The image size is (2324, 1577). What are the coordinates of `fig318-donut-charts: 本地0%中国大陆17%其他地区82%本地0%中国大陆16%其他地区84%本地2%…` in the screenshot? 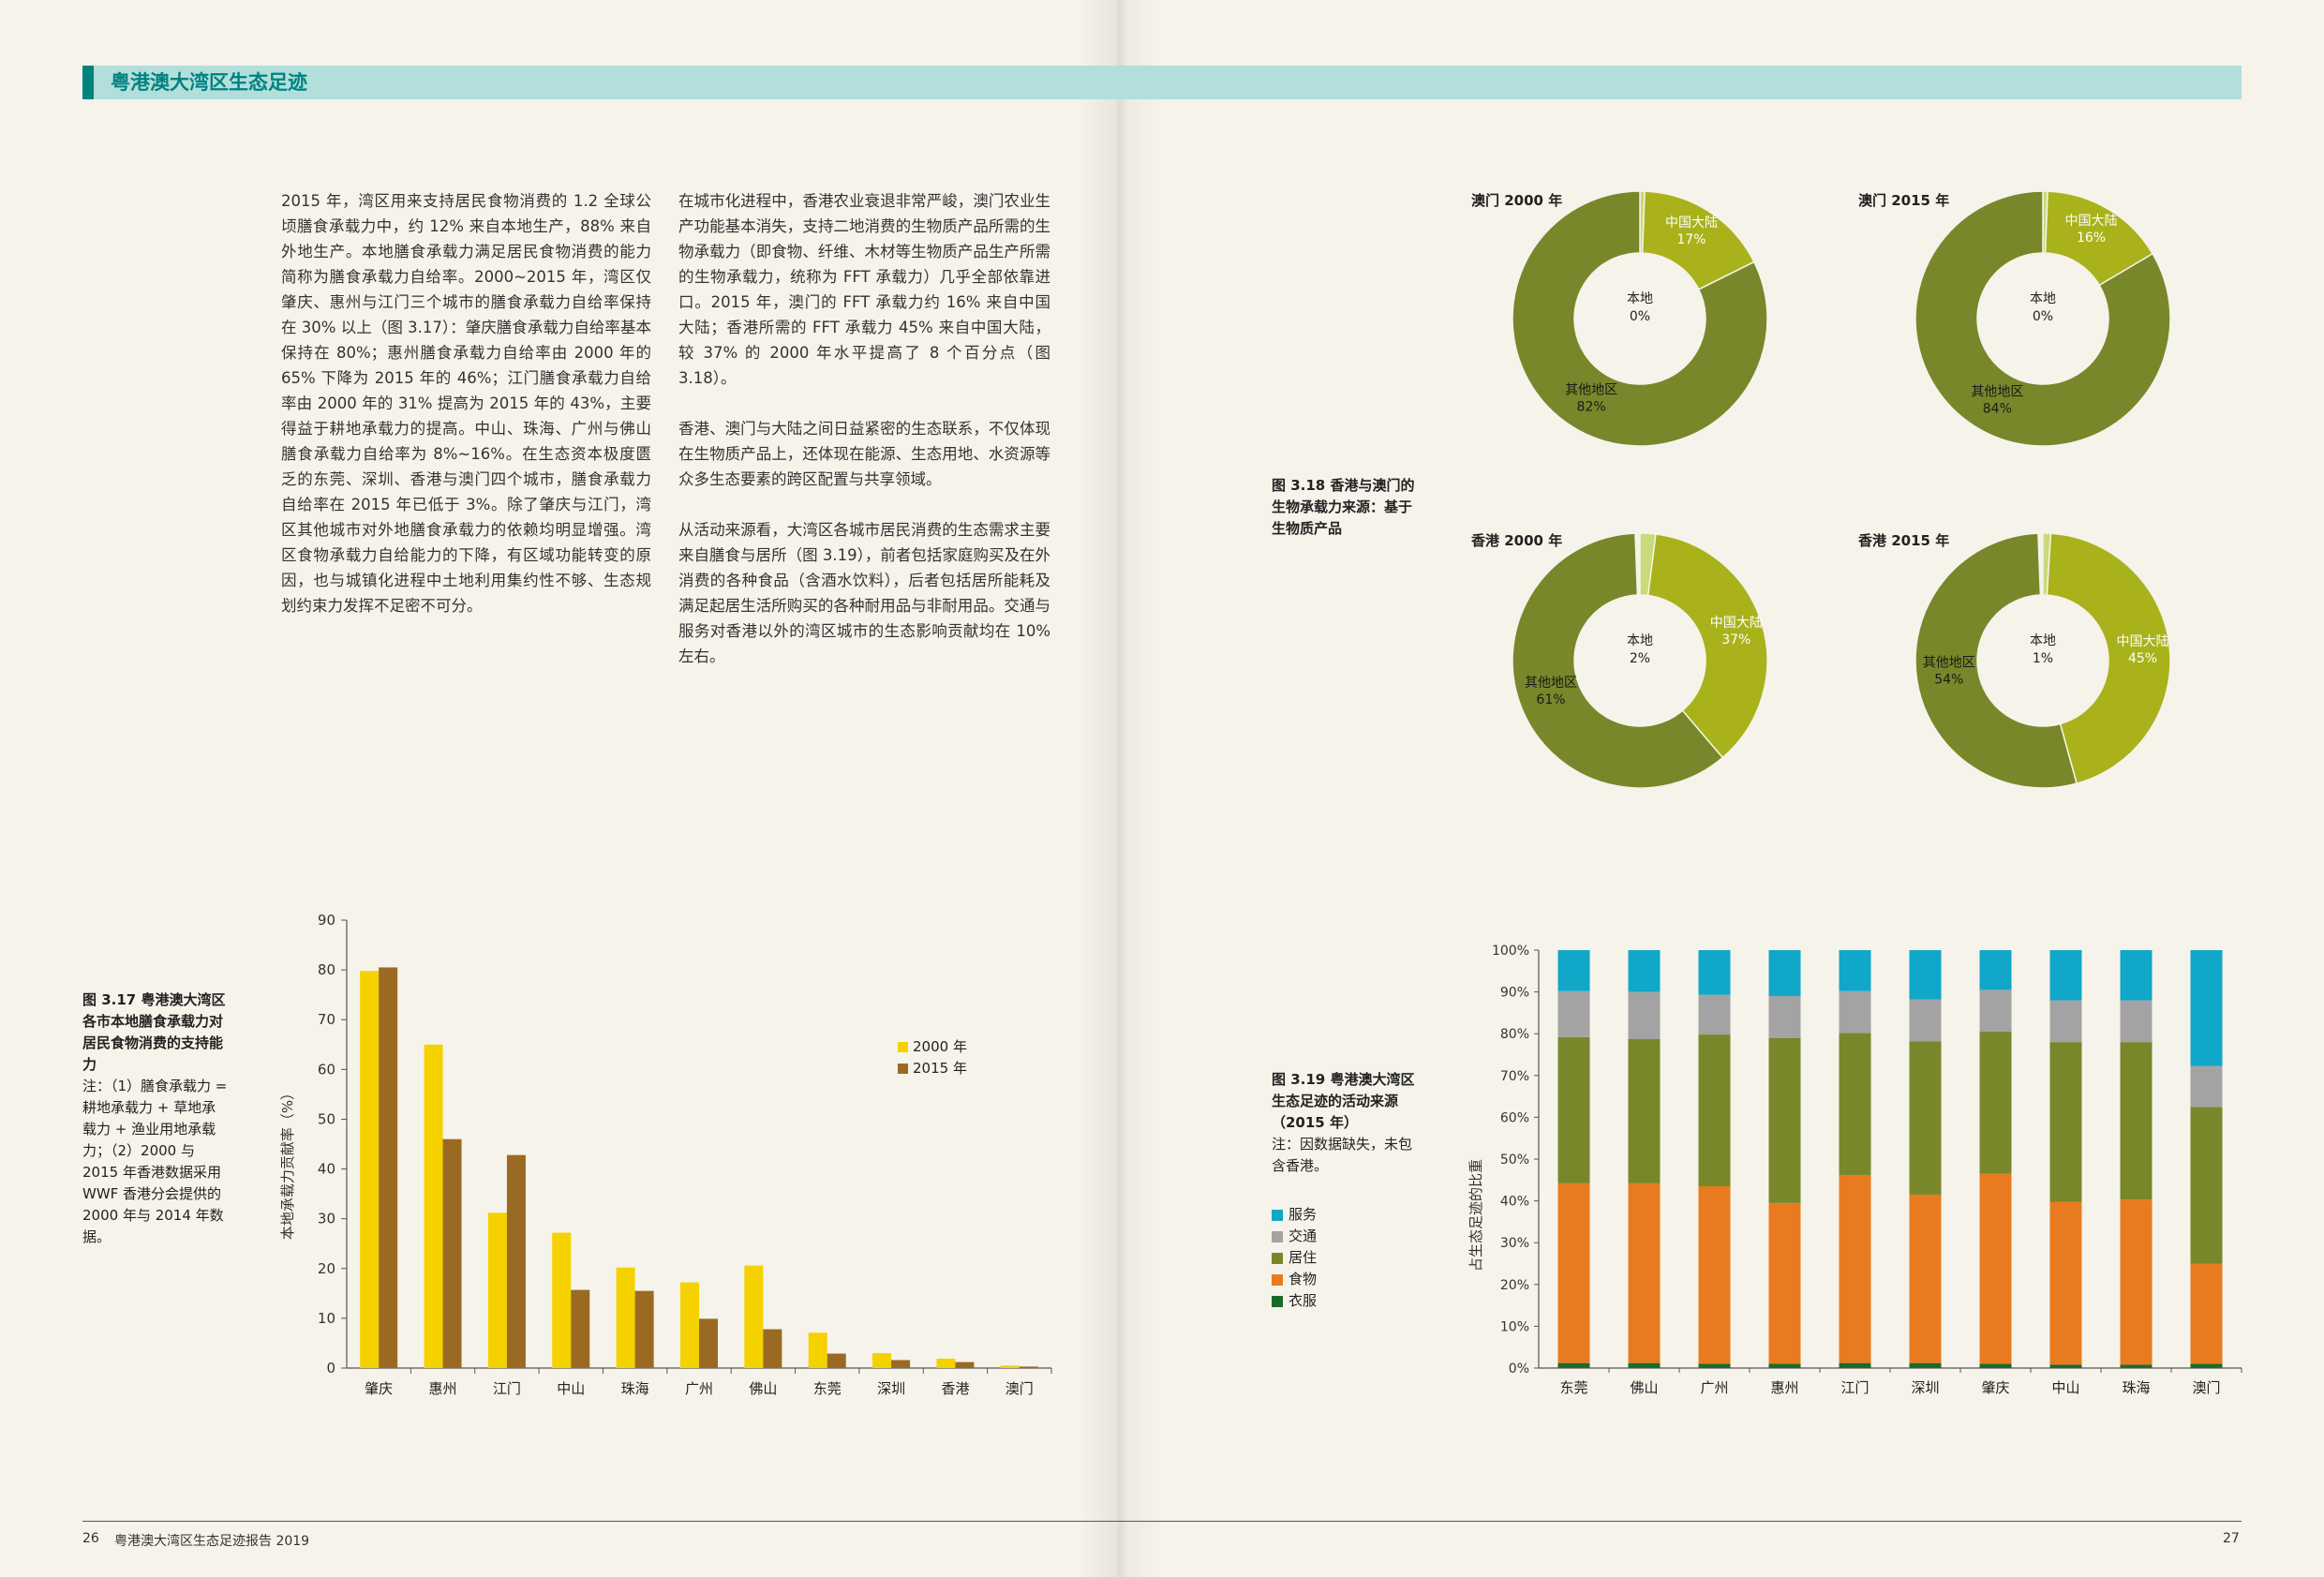 It's located at (1841, 490).